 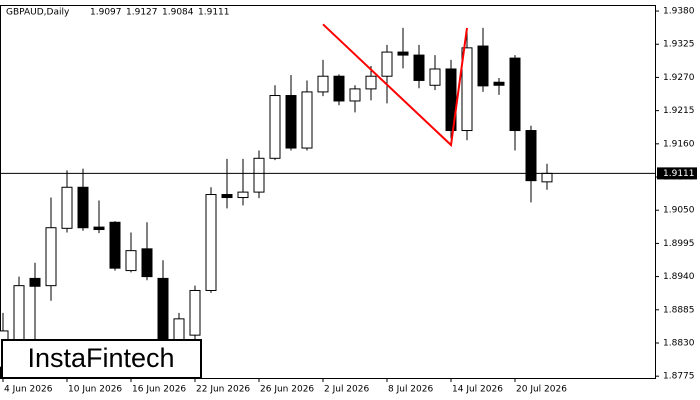 What do you see at coordinates (287, 390) in the screenshot?
I see `x-tick-label: 26 Jun 2026` at bounding box center [287, 390].